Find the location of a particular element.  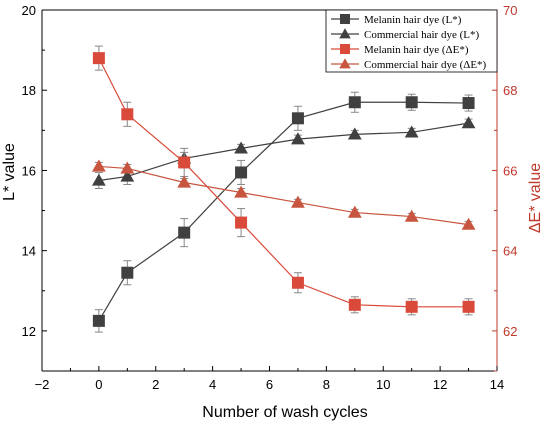

y-right-tick-label: 62 is located at coordinates (510, 331).